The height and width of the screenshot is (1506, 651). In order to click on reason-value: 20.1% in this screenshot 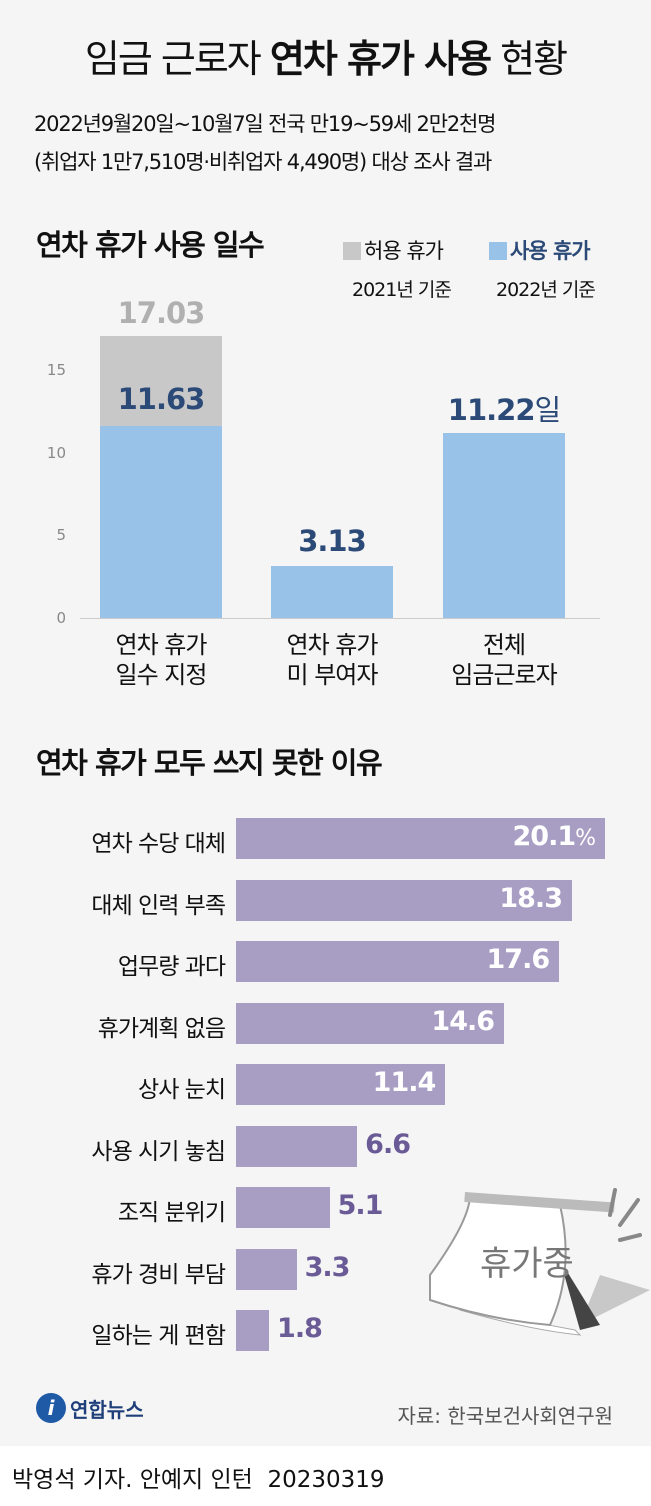, I will do `click(554, 836)`.